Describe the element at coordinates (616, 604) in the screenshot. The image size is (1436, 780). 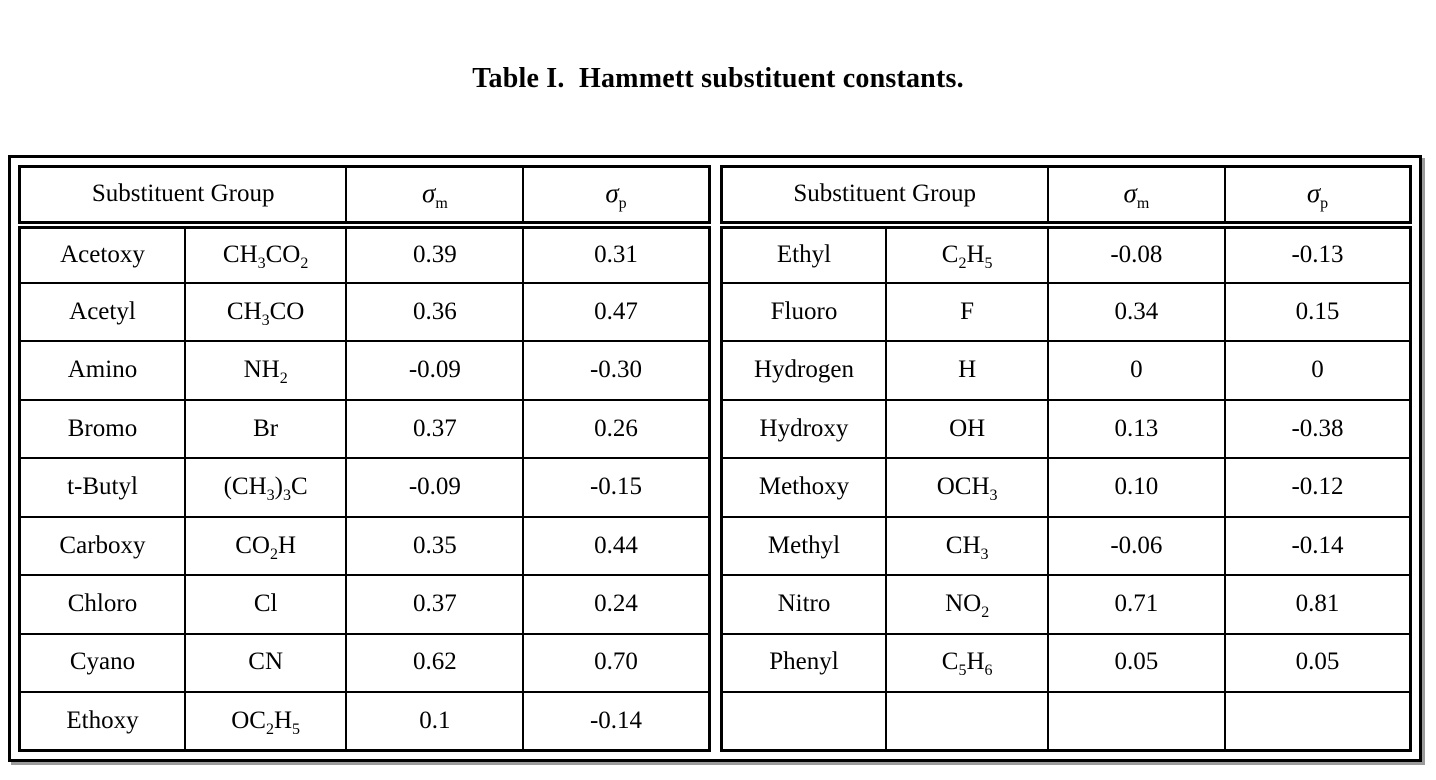
I see `sigma-p-cell: 0.24` at that location.